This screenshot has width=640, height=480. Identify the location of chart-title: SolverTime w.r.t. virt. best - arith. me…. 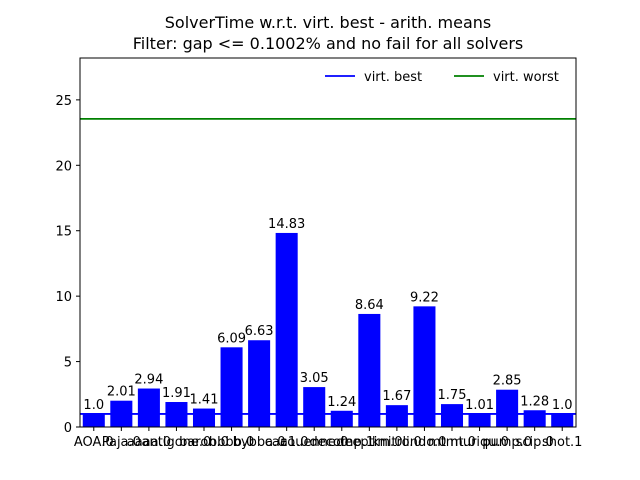
(328, 22).